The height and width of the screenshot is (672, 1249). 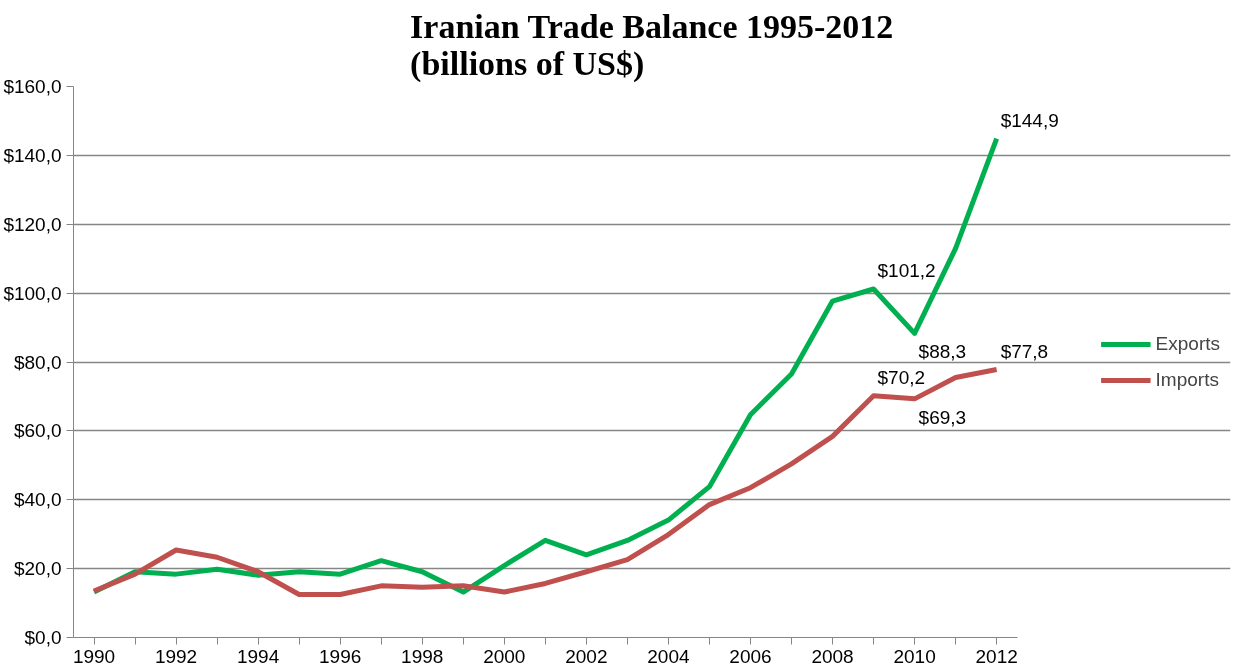 I want to click on x-tick-label: 1994, so click(x=258, y=656).